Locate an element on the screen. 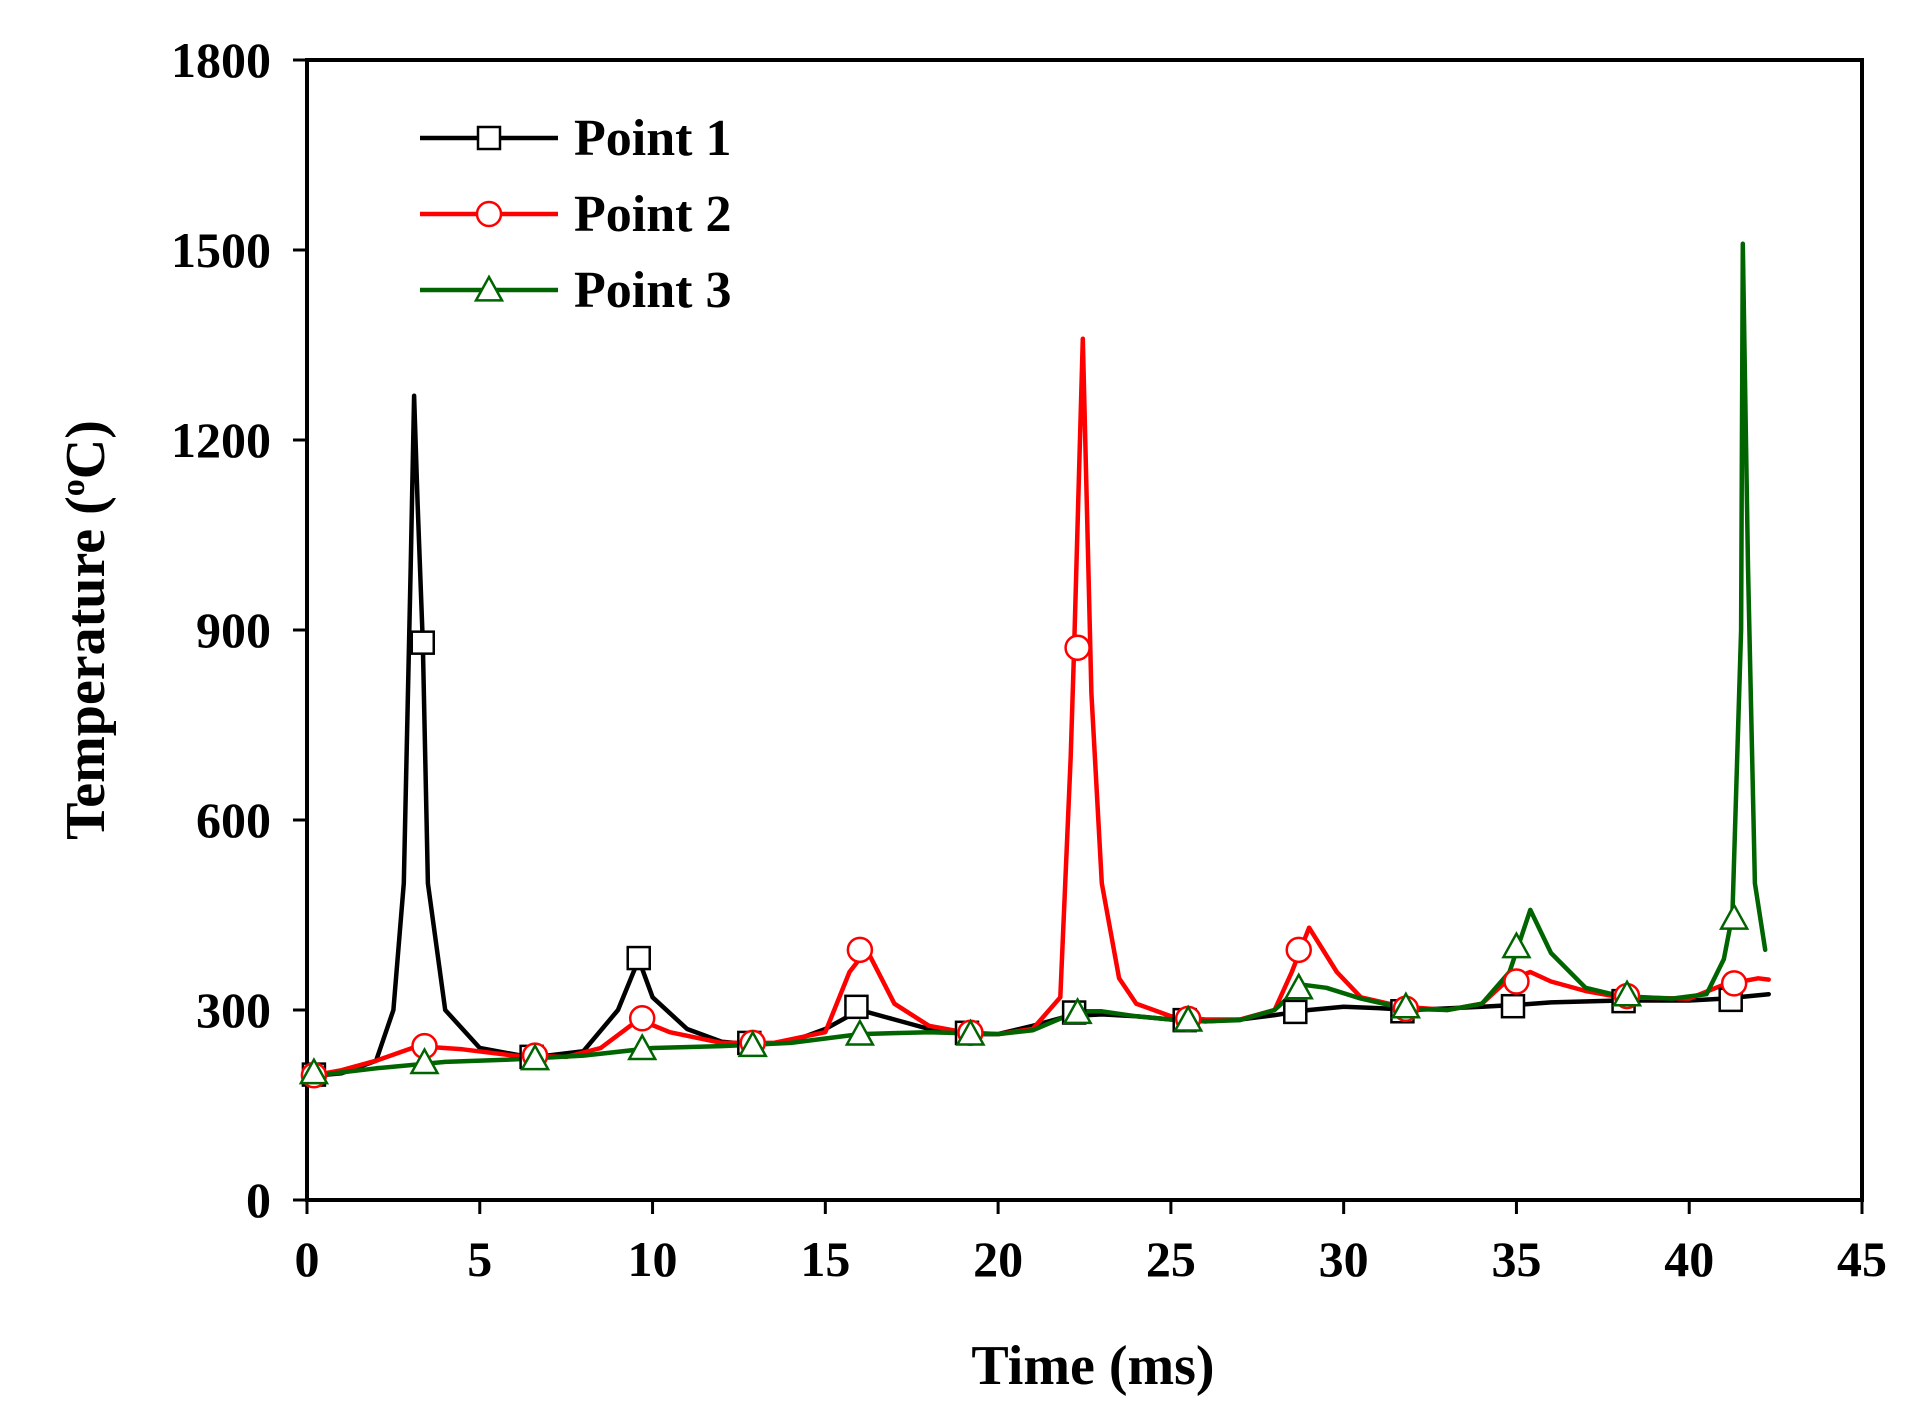  y-tick-label: 1200 is located at coordinates (221, 440).